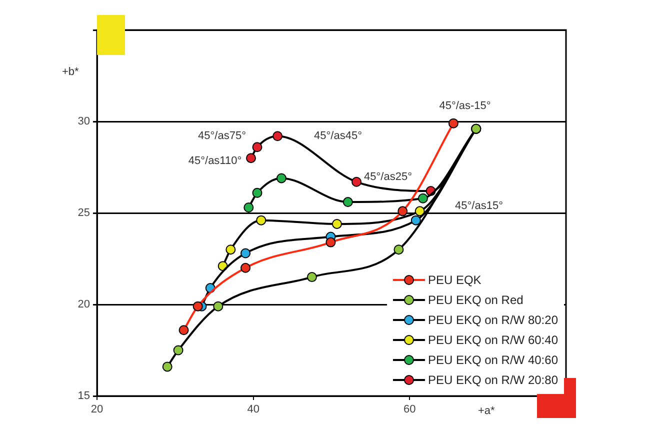 This screenshot has height=442, width=646. What do you see at coordinates (388, 177) in the screenshot?
I see `annotation: 45°/as25°` at bounding box center [388, 177].